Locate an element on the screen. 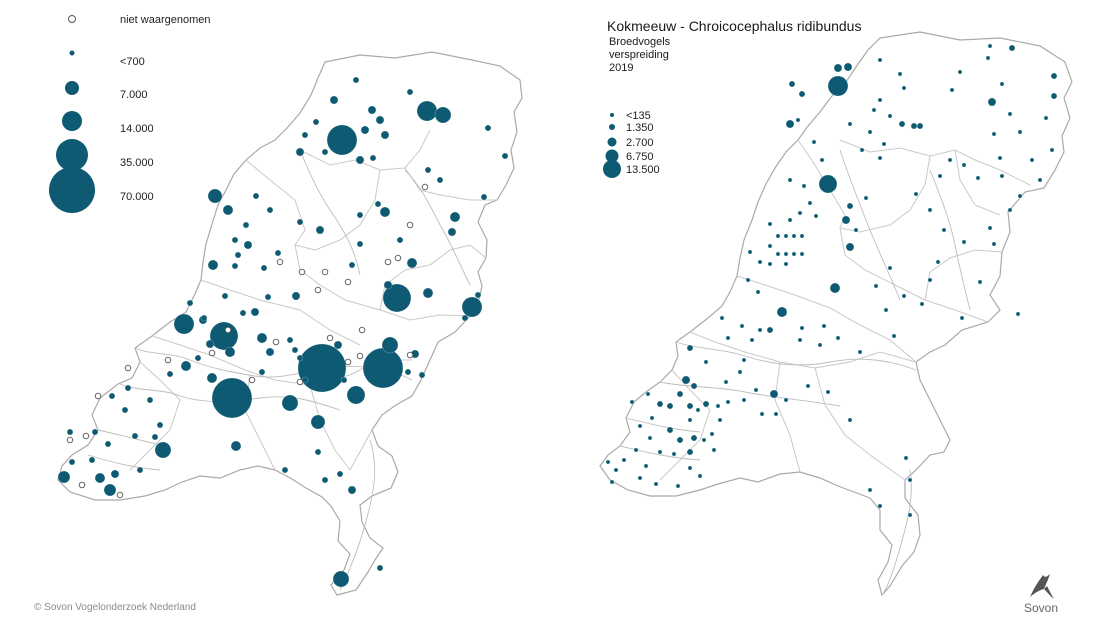 This screenshot has width=1104, height=620. legend-symbol-lt700 is located at coordinates (72, 53).